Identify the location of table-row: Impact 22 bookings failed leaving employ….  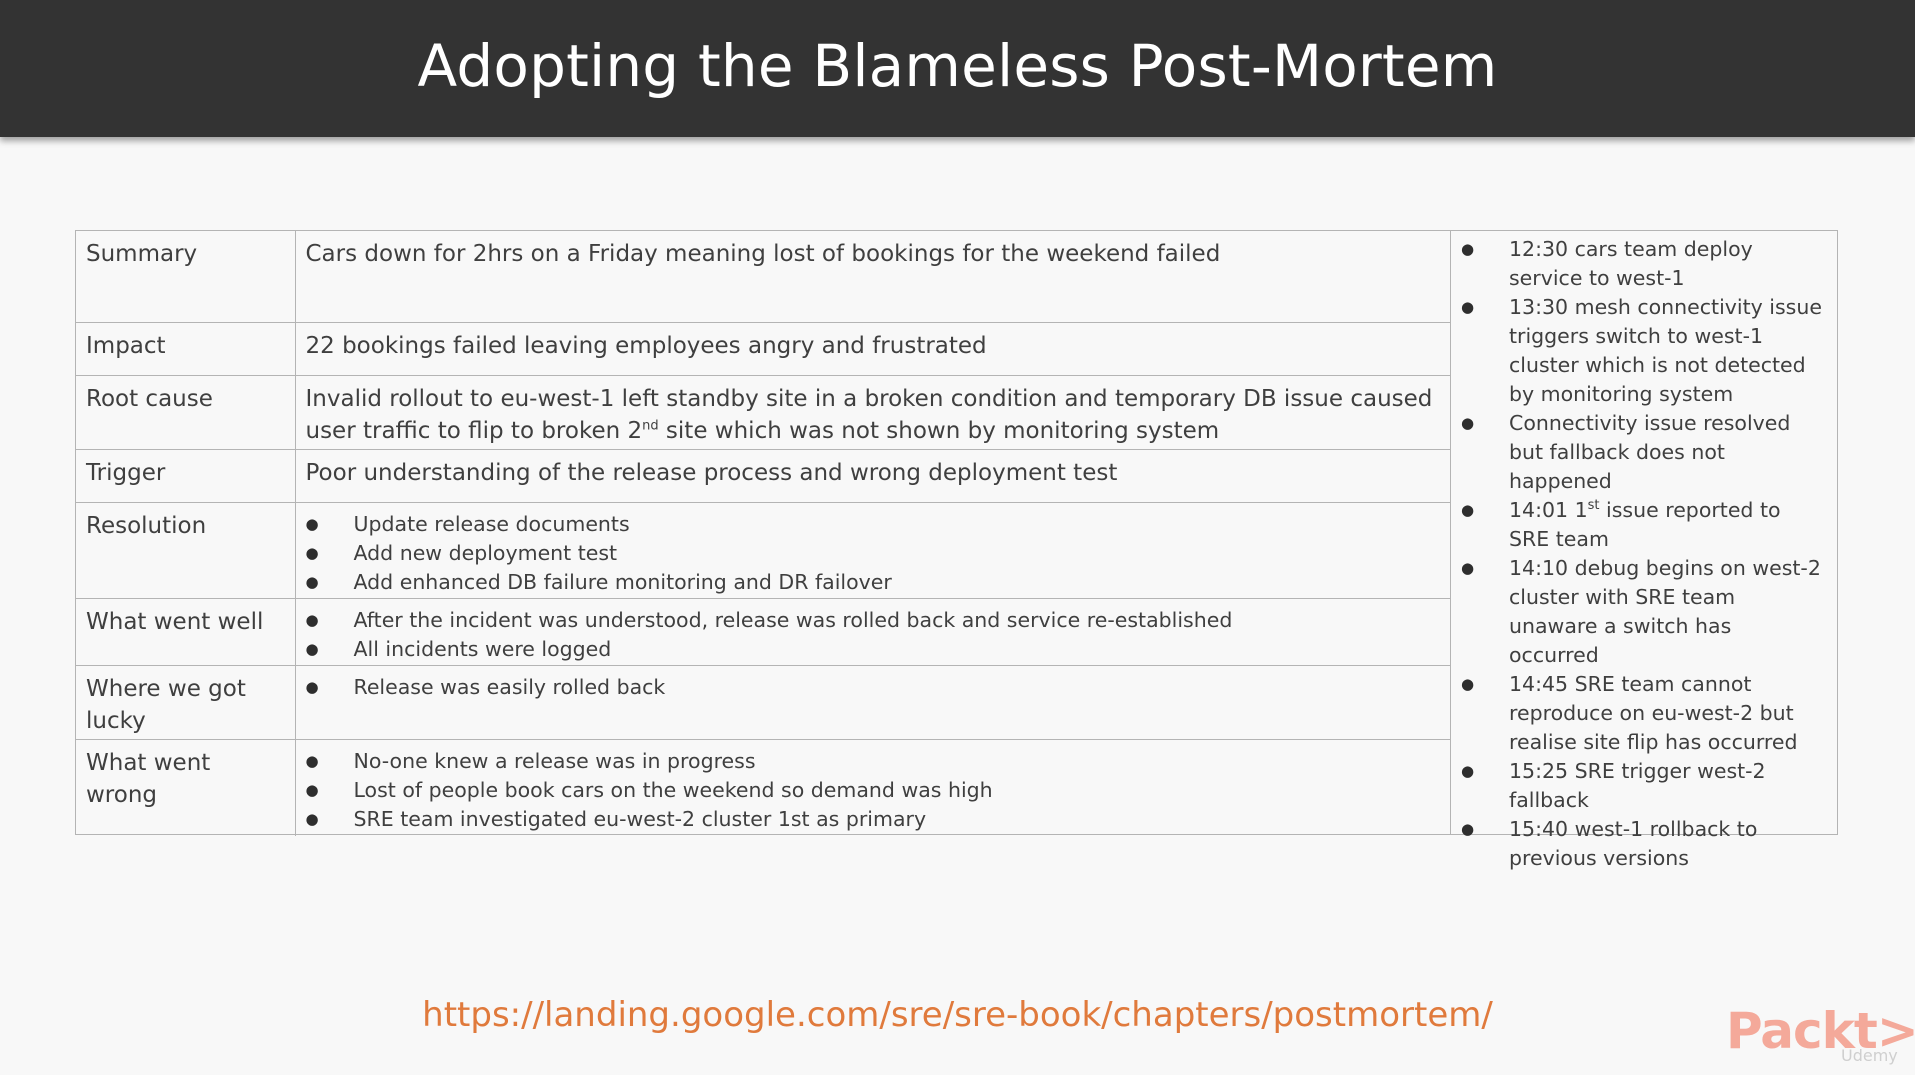
(763, 348).